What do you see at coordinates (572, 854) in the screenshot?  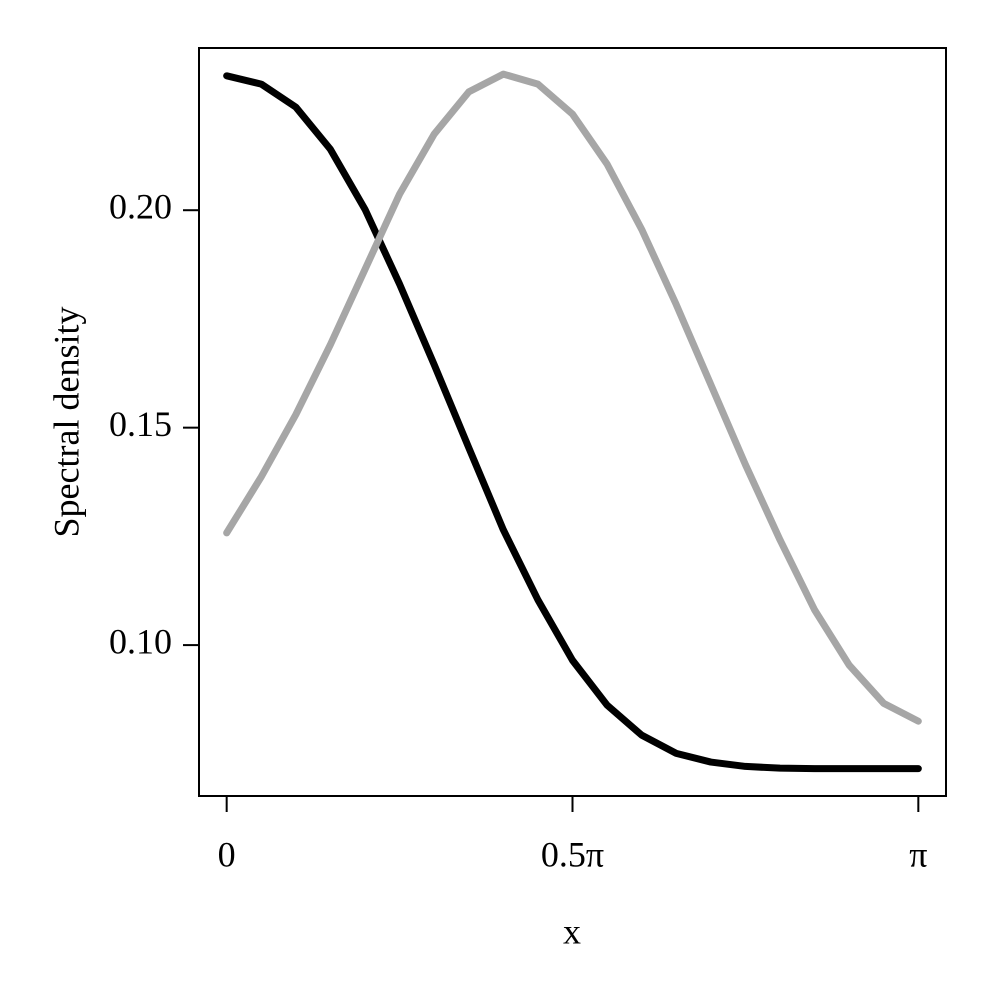 I see `x-tick-label: 0.5π` at bounding box center [572, 854].